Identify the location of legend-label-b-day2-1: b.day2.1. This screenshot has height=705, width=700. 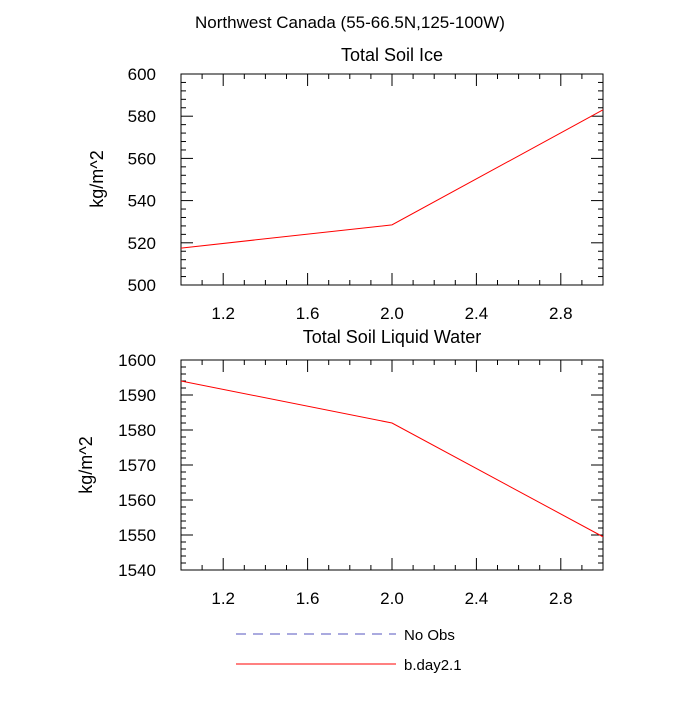
(433, 665).